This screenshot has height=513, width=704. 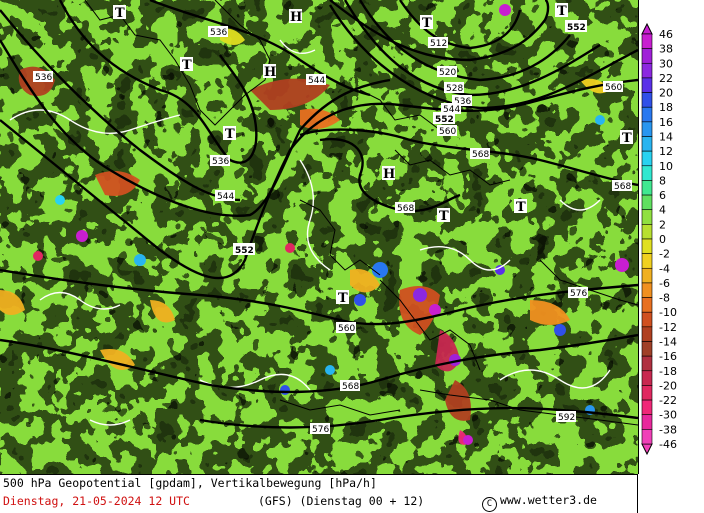 What do you see at coordinates (668, 371) in the screenshot?
I see `legend-tick-label: -18` at bounding box center [668, 371].